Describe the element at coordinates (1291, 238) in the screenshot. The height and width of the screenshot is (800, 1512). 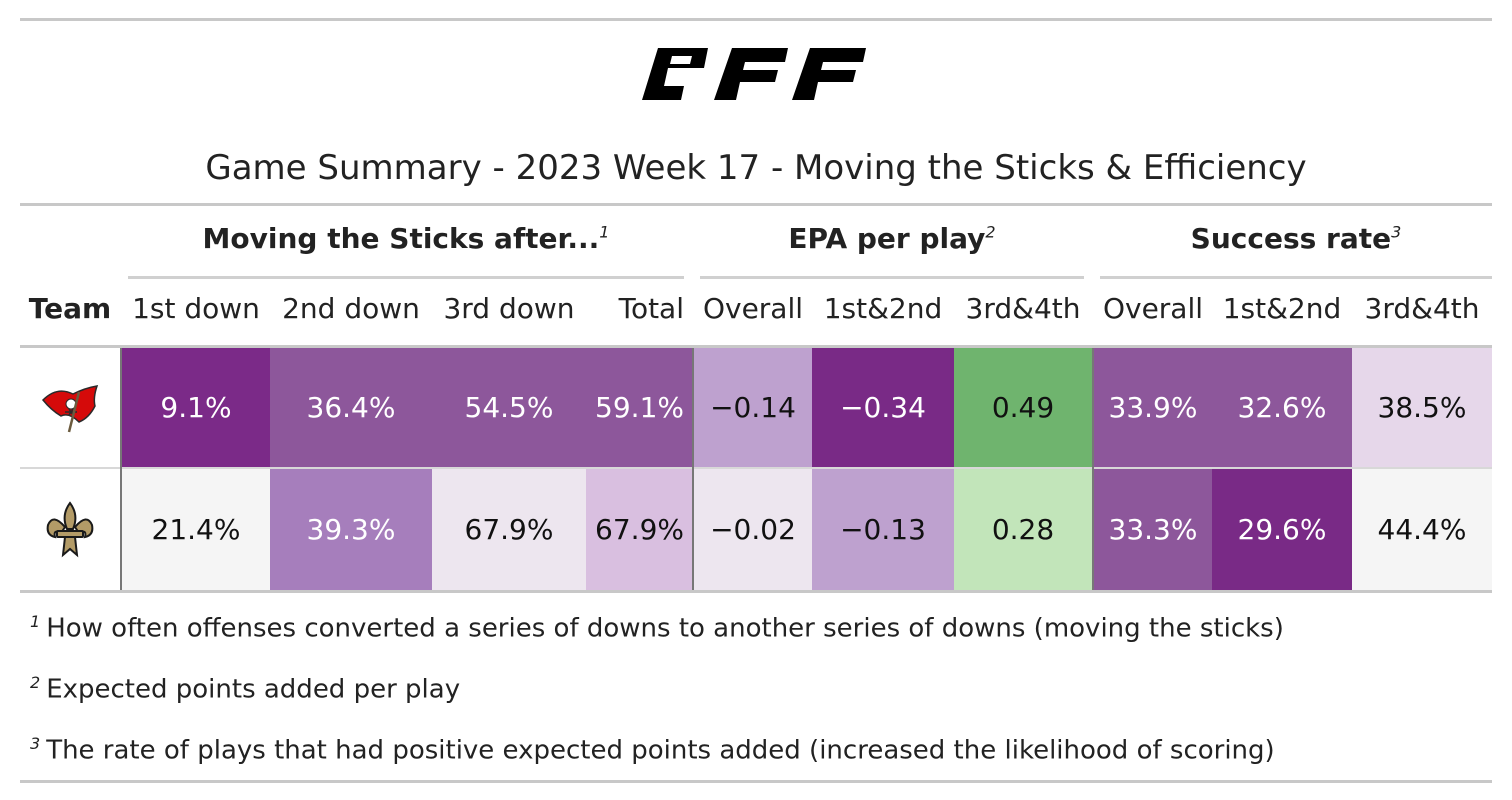
I see `spanner-label: Success rate` at that location.